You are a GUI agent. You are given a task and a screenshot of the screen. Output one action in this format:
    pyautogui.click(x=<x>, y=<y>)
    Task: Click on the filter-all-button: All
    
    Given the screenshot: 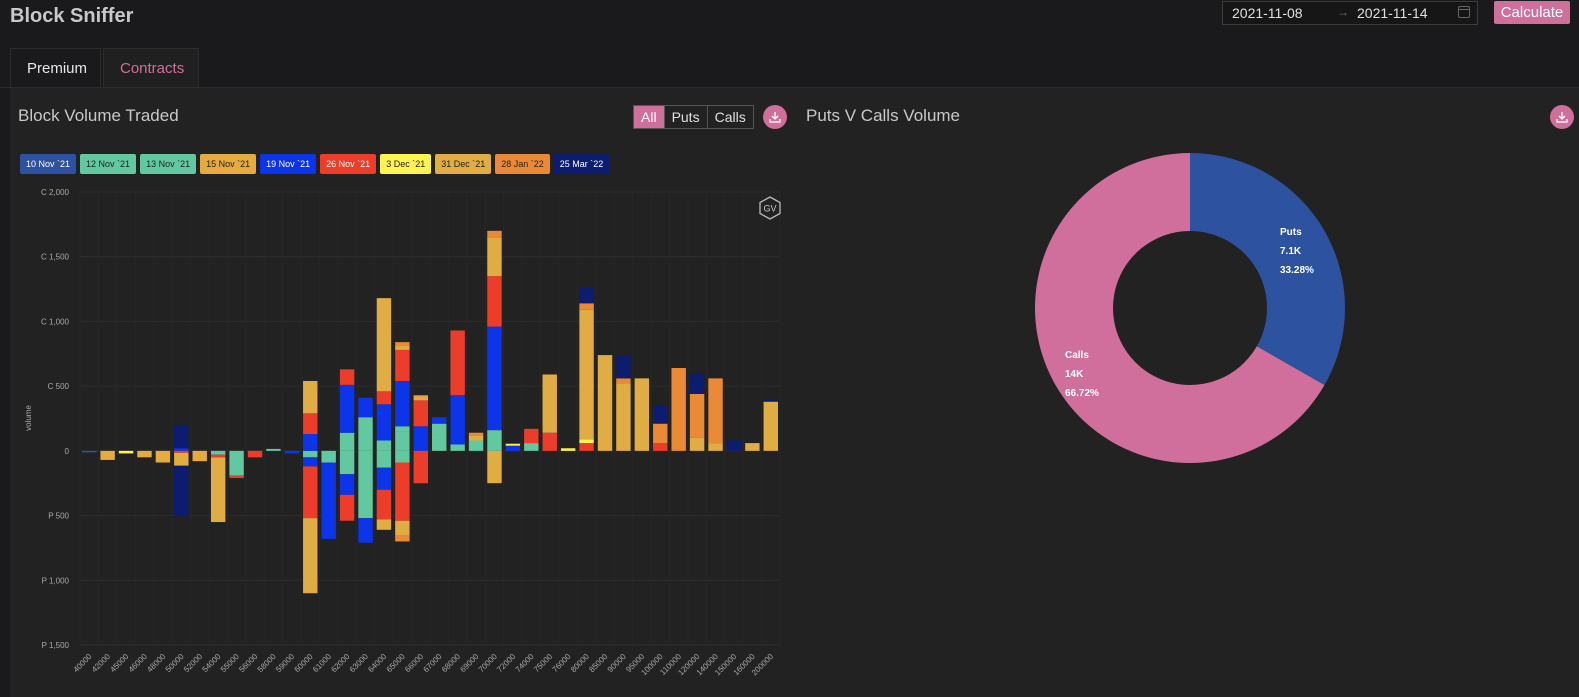 What is the action you would take?
    pyautogui.click(x=649, y=117)
    